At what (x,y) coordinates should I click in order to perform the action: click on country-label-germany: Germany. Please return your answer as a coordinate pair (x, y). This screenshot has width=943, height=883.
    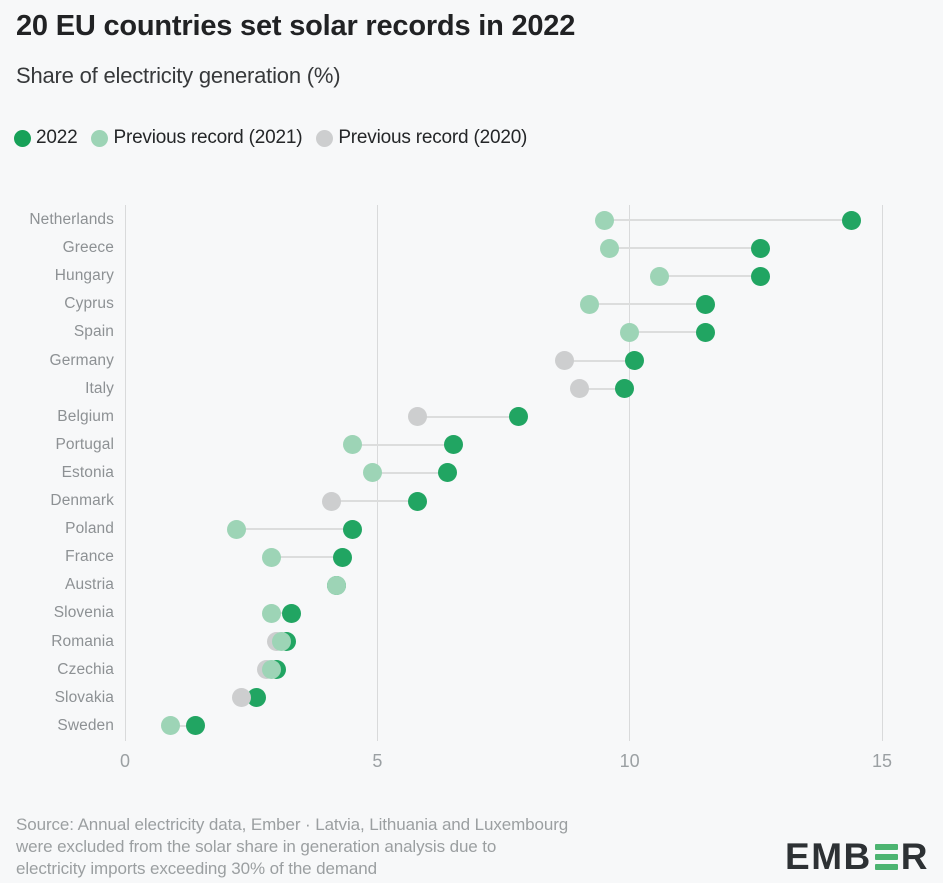
    Looking at the image, I should click on (81, 360).